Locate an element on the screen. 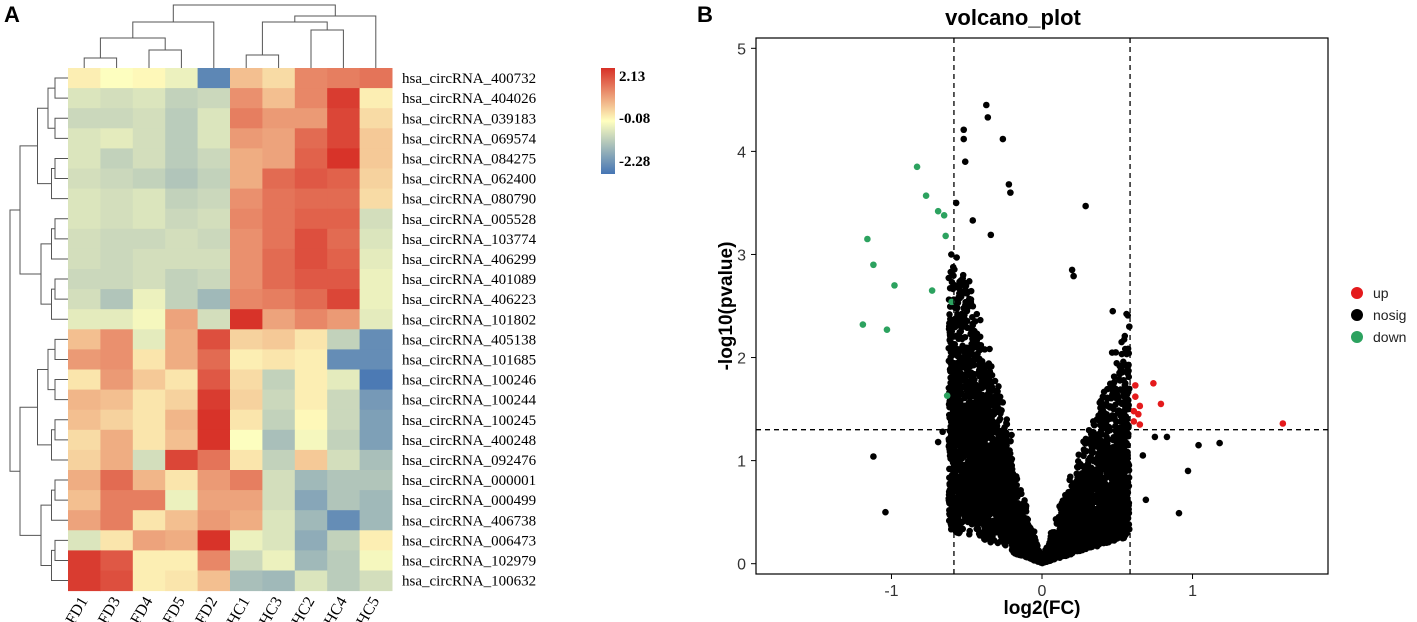 This screenshot has height=622, width=1417. heatmap-row-label: hsa_circRNA_062400 is located at coordinates (469, 180).